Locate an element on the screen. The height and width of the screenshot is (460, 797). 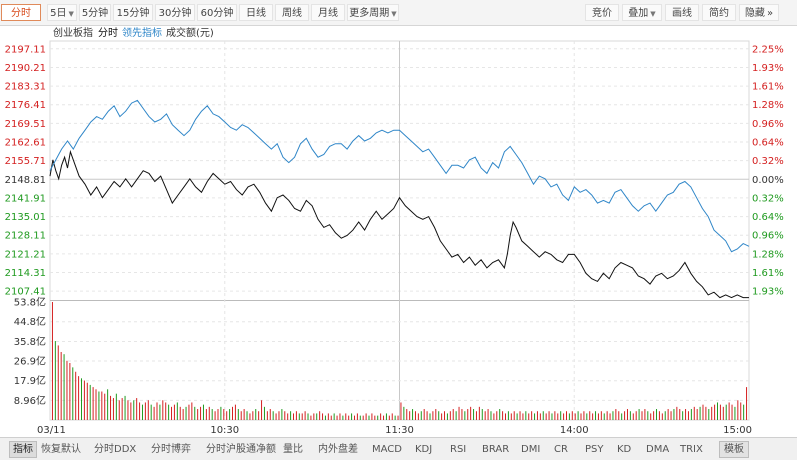
period-tab-fenshi: 分时 is located at coordinates (21, 12).